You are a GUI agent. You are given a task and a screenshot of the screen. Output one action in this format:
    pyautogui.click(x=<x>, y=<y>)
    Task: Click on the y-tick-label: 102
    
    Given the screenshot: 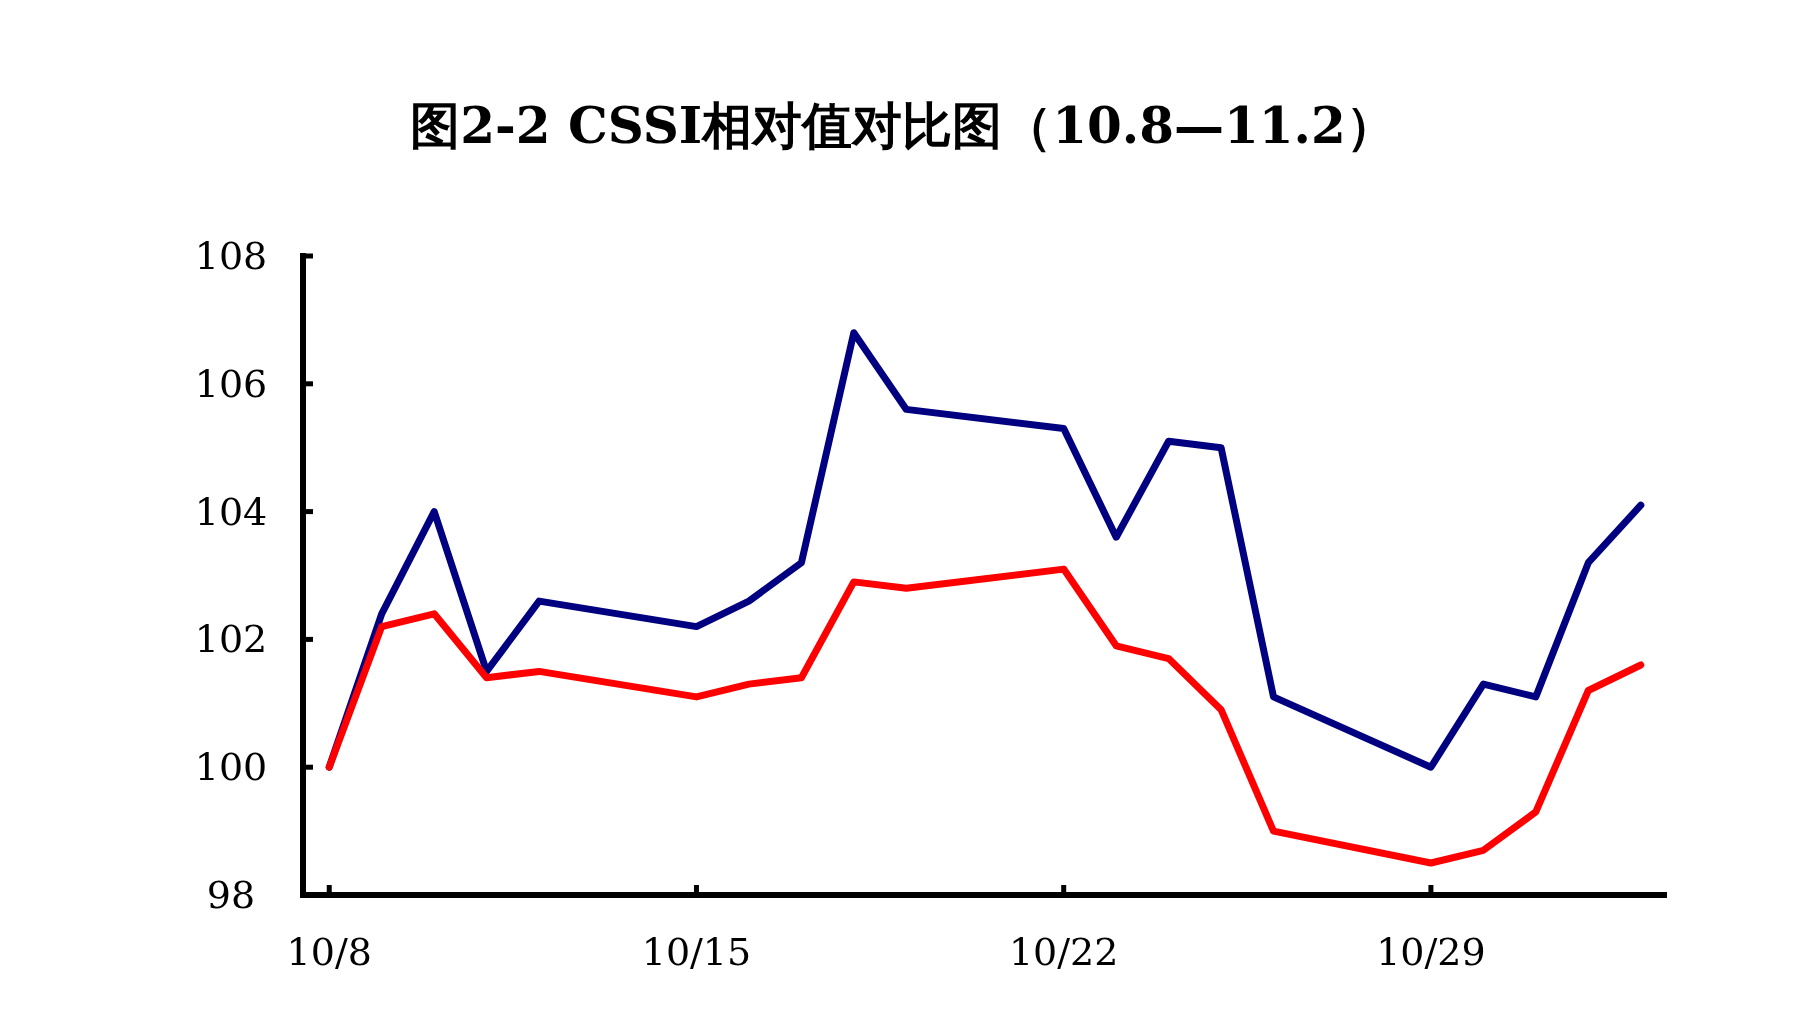 What is the action you would take?
    pyautogui.click(x=231, y=639)
    